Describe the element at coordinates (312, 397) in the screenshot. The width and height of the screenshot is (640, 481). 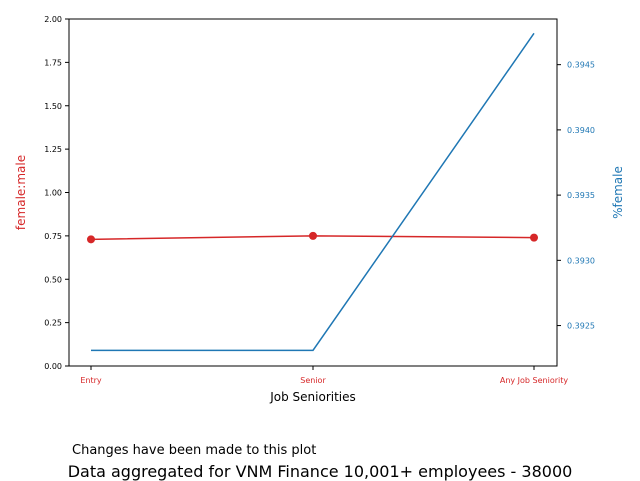
I see `x-axis-label: Job Seniorities` at that location.